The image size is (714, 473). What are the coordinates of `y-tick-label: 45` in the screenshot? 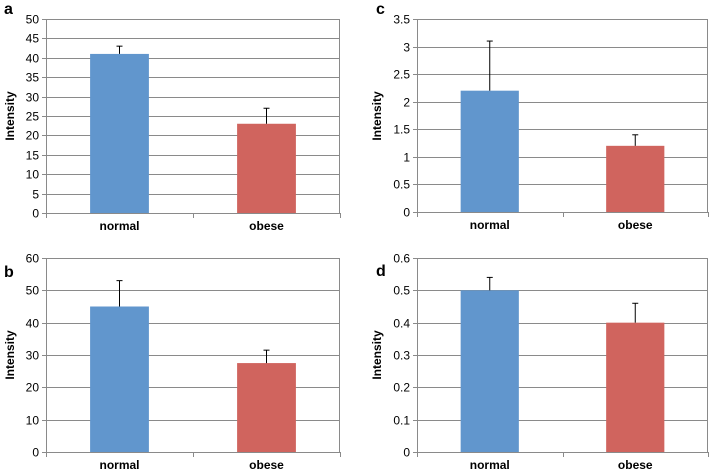 It's located at (33, 39).